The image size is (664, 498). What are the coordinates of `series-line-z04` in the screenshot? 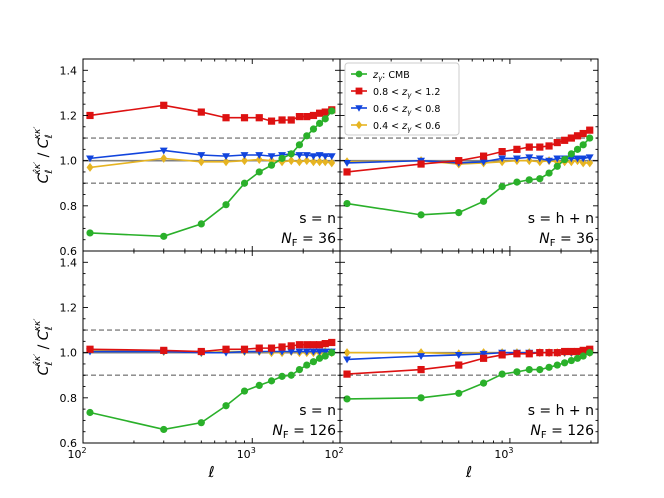 It's located at (210, 163).